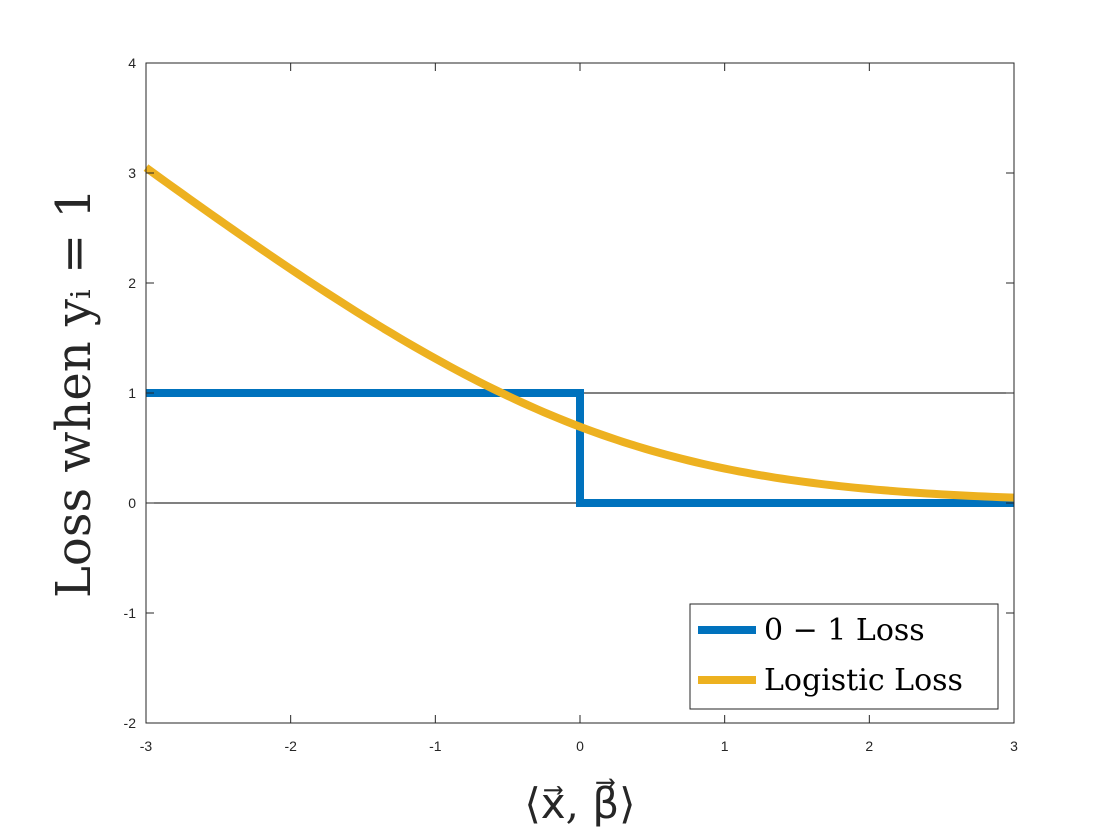  Describe the element at coordinates (844, 630) in the screenshot. I see `legend-label-zero-one-loss: 0 − 1 Loss` at that location.